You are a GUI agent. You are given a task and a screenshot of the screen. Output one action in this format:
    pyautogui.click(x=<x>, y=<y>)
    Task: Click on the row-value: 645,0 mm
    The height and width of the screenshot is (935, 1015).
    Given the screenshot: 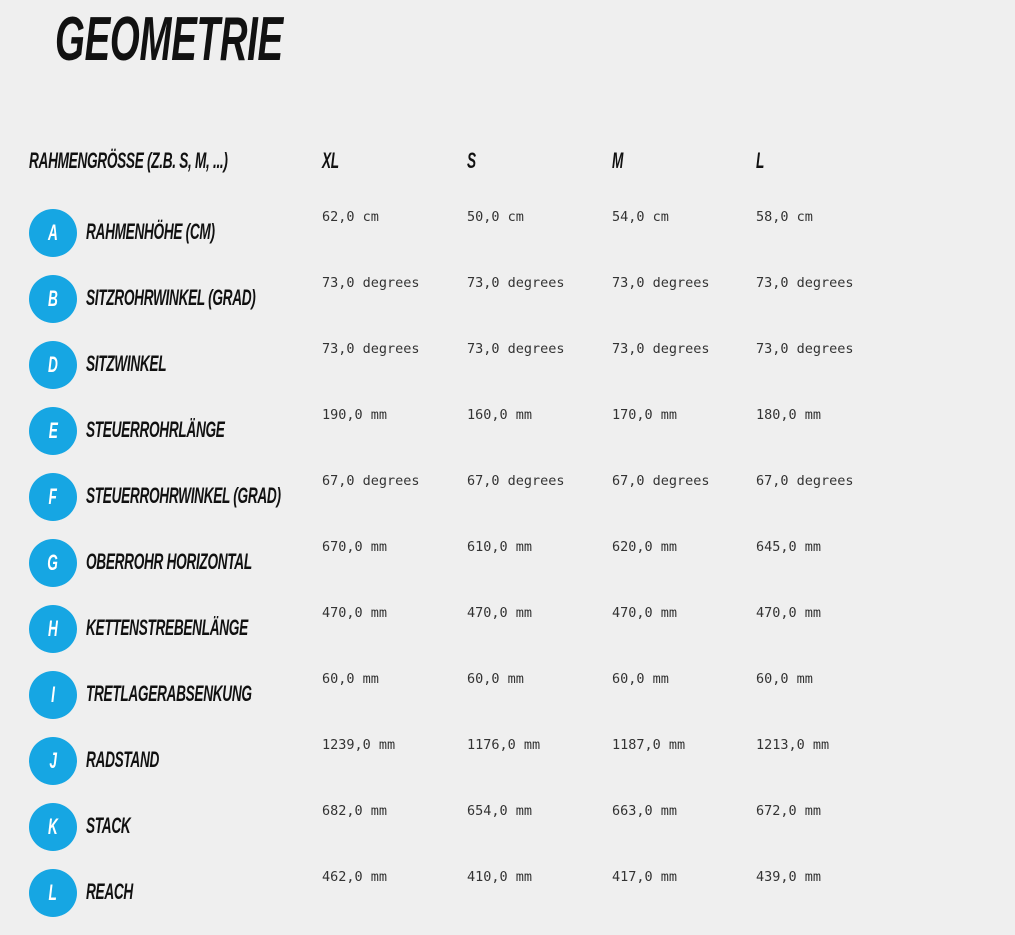 What is the action you would take?
    pyautogui.click(x=789, y=547)
    